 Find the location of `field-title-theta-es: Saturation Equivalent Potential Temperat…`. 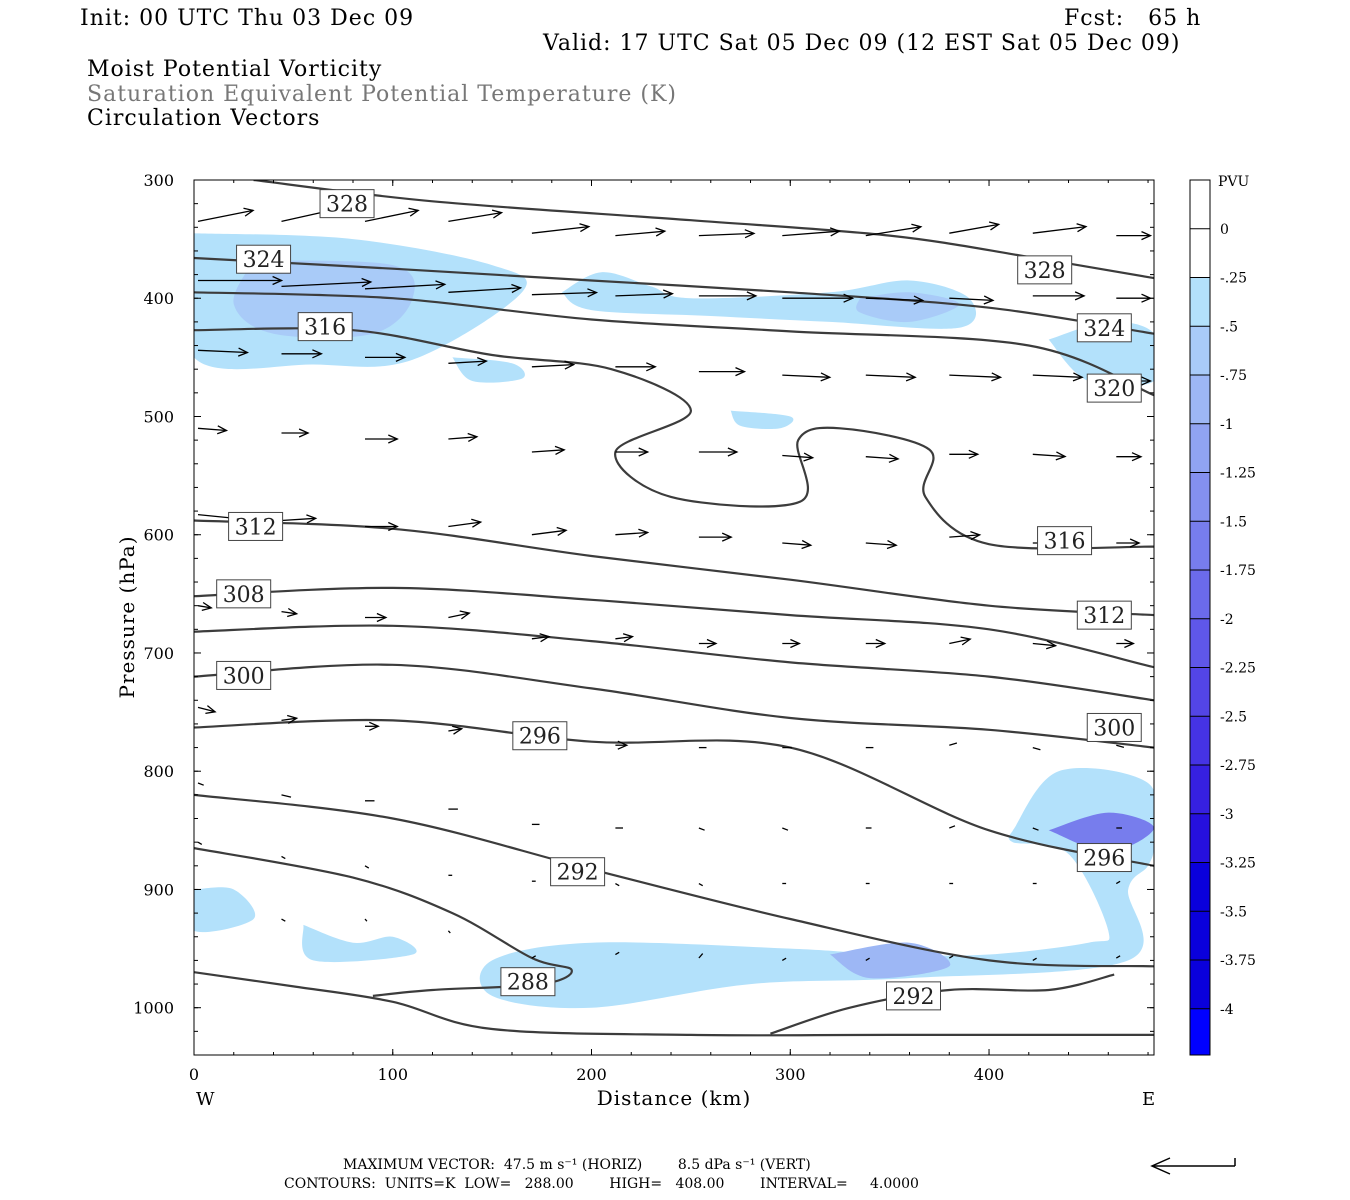

field-title-theta-es: Saturation Equivalent Potential Temperat… is located at coordinates (382, 94).